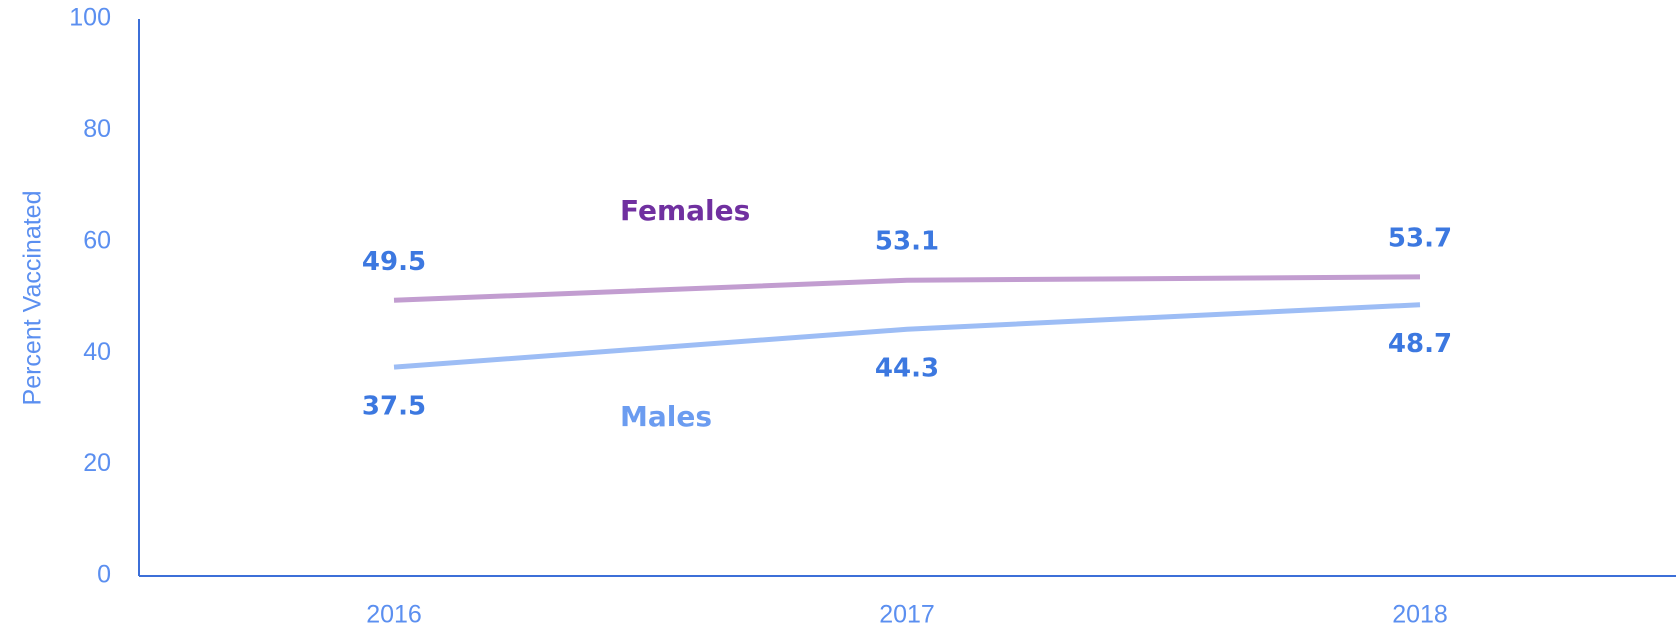  Describe the element at coordinates (907, 242) in the screenshot. I see `value-label: 53.1` at that location.